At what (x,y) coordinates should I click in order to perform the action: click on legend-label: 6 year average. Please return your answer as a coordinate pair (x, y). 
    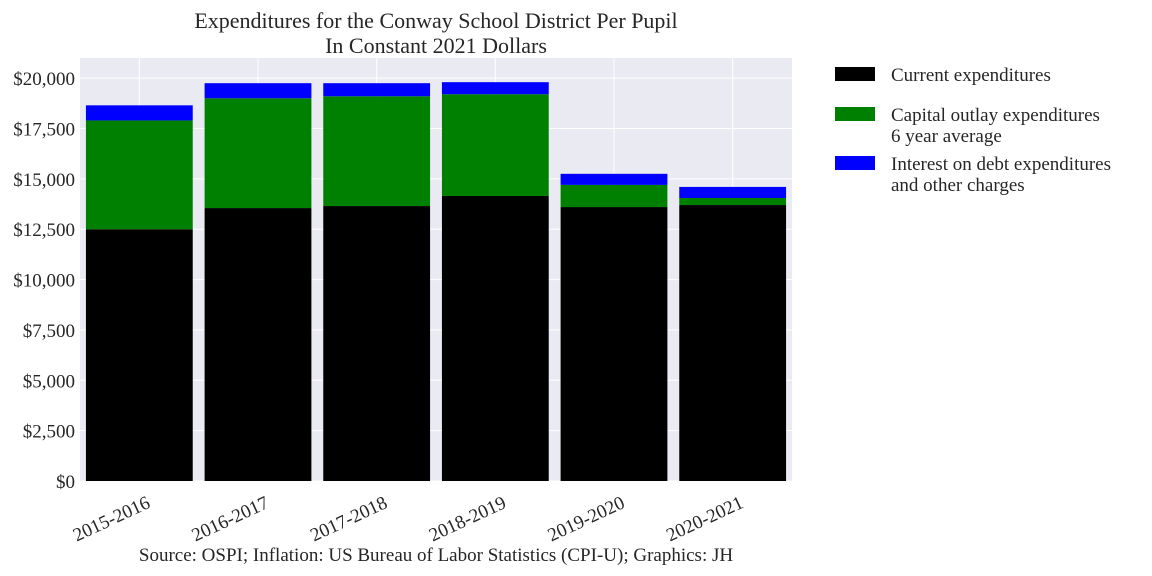
    Looking at the image, I should click on (946, 136).